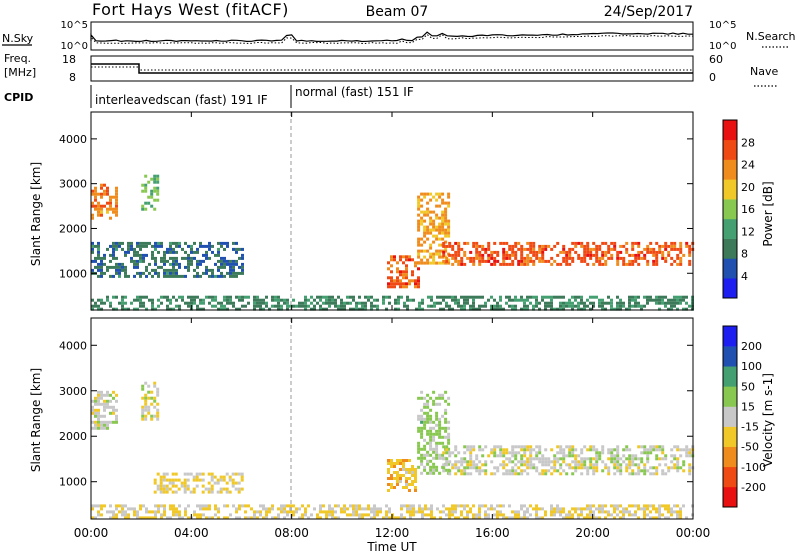 The image size is (800, 554). Describe the element at coordinates (648, 12) in the screenshot. I see `date-title: 24/Sep/2017` at that location.